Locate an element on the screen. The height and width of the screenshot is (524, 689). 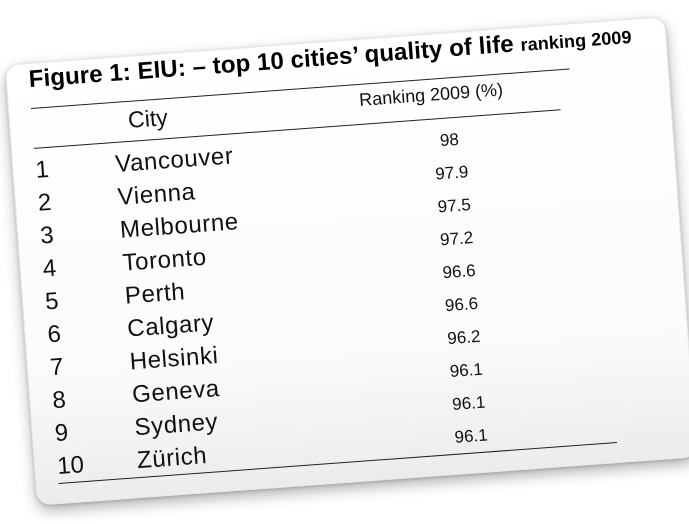
column-header-city: City is located at coordinates (148, 118).